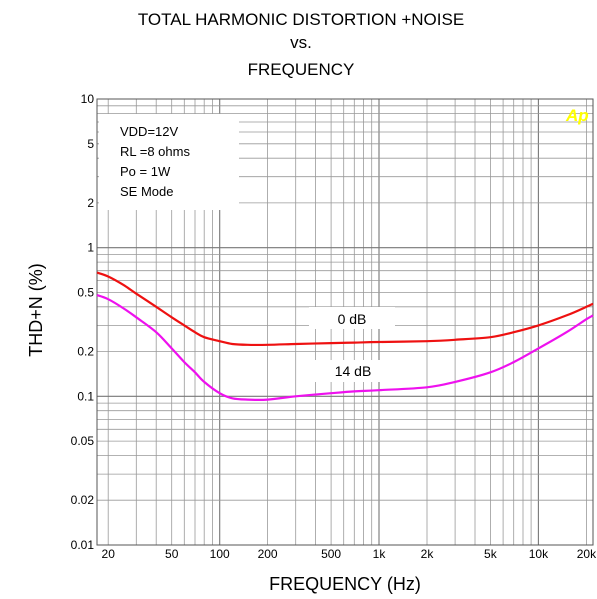  I want to click on chart-title-line-3: FREQUENCY, so click(301, 69).